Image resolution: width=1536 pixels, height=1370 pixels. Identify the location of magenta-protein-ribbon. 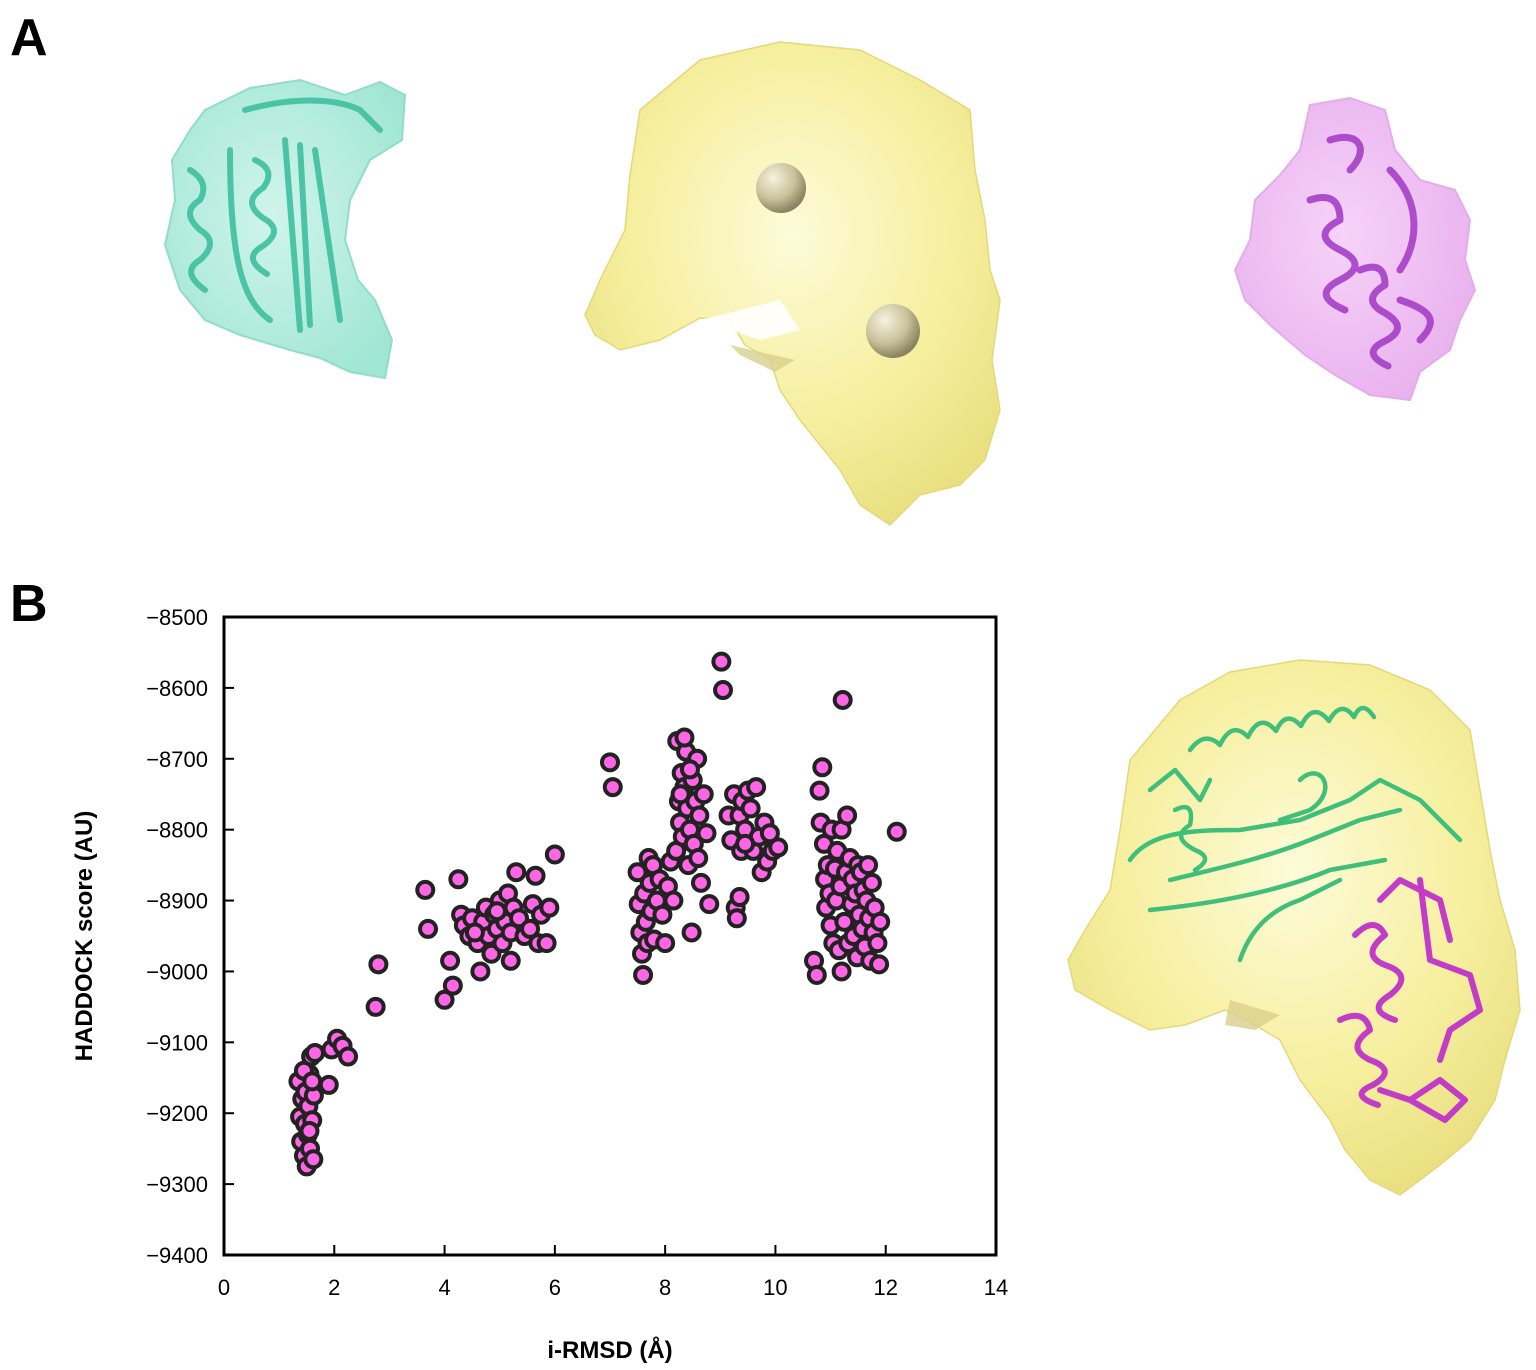
(1410, 1000).